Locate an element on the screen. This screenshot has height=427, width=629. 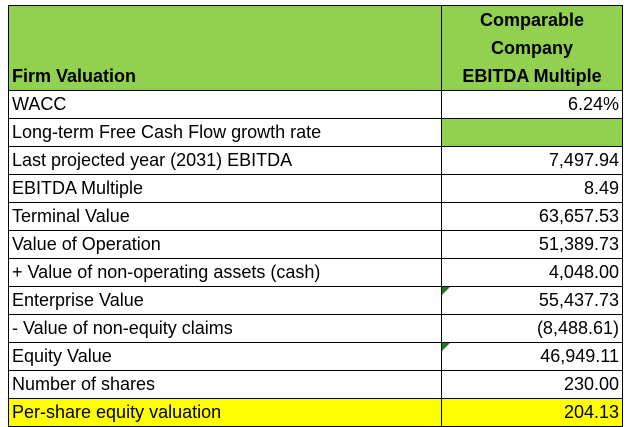
row-label-cell: Value of Operation is located at coordinates (225, 244).